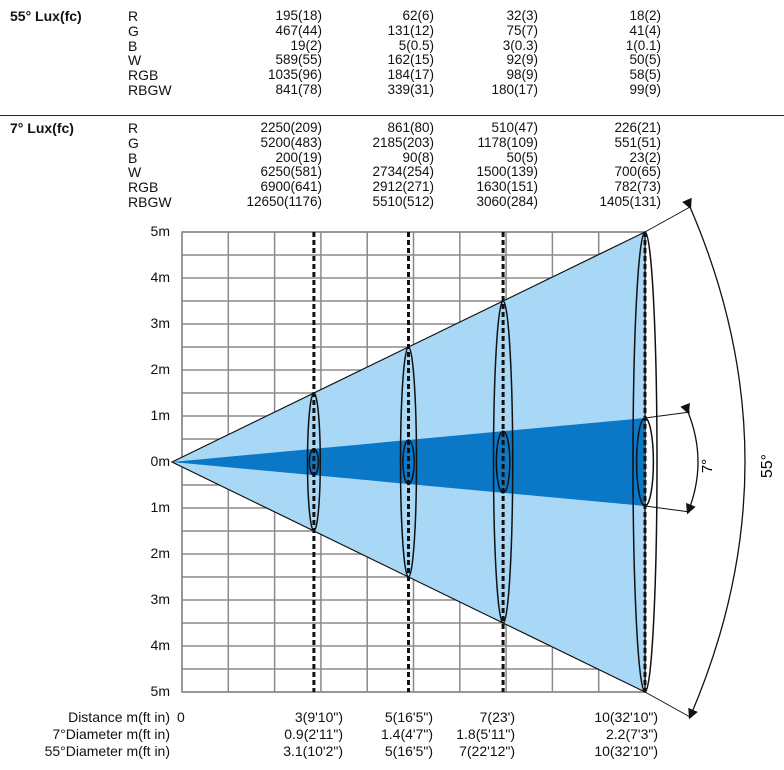 The width and height of the screenshot is (784, 770). Describe the element at coordinates (403, 172) in the screenshot. I see `lux-7-cell: 2734(254)` at that location.